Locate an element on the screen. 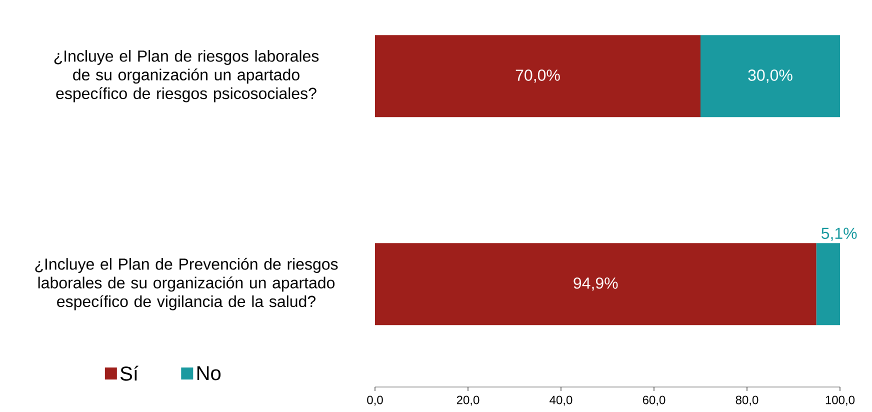 This screenshot has width=872, height=412. data-label: 94,9% is located at coordinates (596, 284).